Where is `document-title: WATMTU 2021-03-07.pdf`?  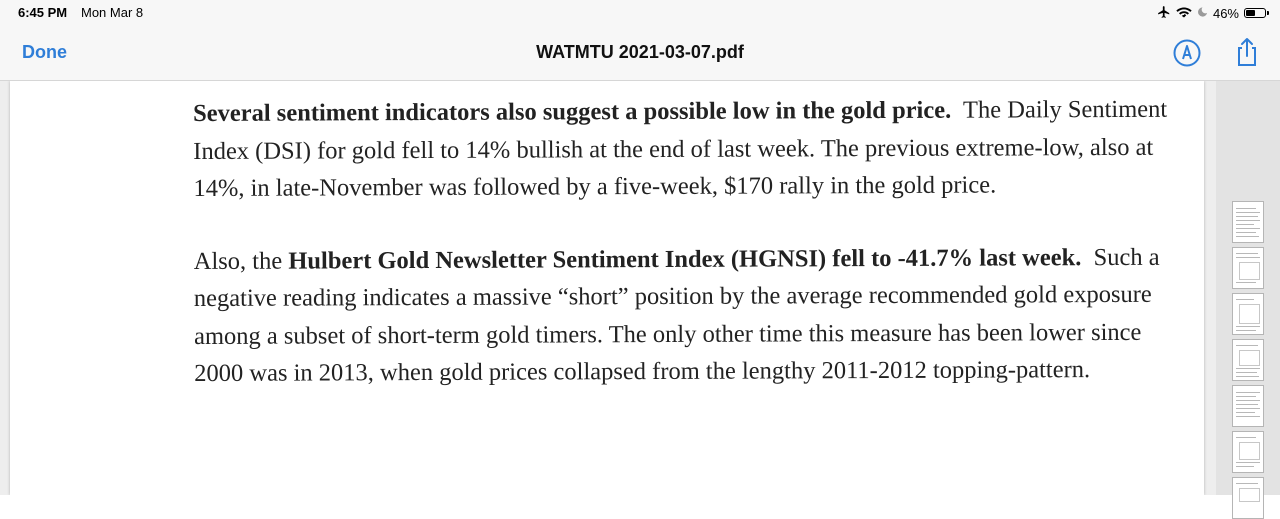 document-title: WATMTU 2021-03-07.pdf is located at coordinates (640, 52).